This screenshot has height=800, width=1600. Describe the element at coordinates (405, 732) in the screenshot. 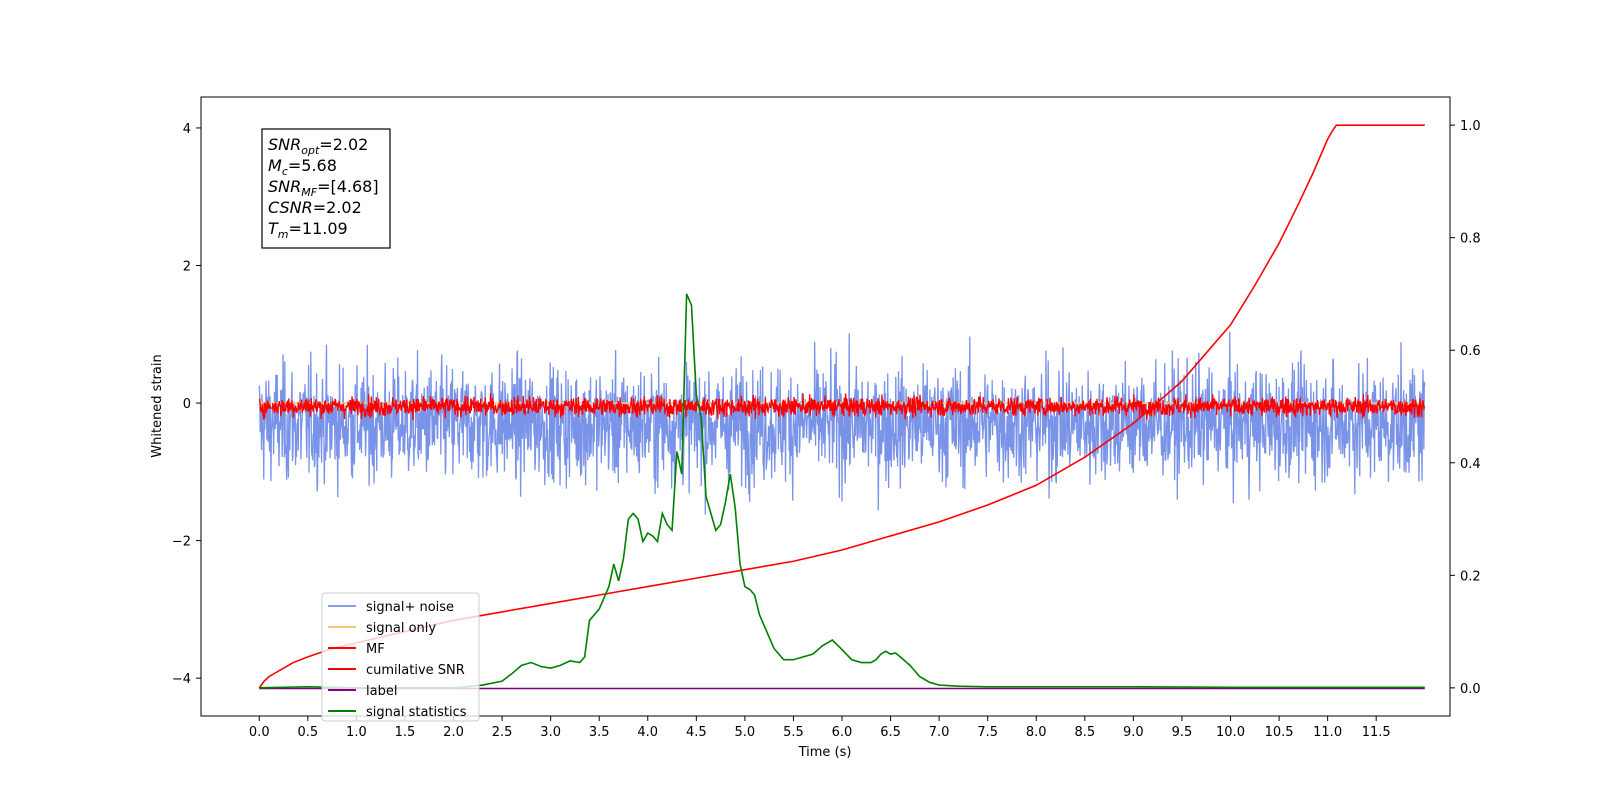

I see `x-tick-label: 1.5` at that location.